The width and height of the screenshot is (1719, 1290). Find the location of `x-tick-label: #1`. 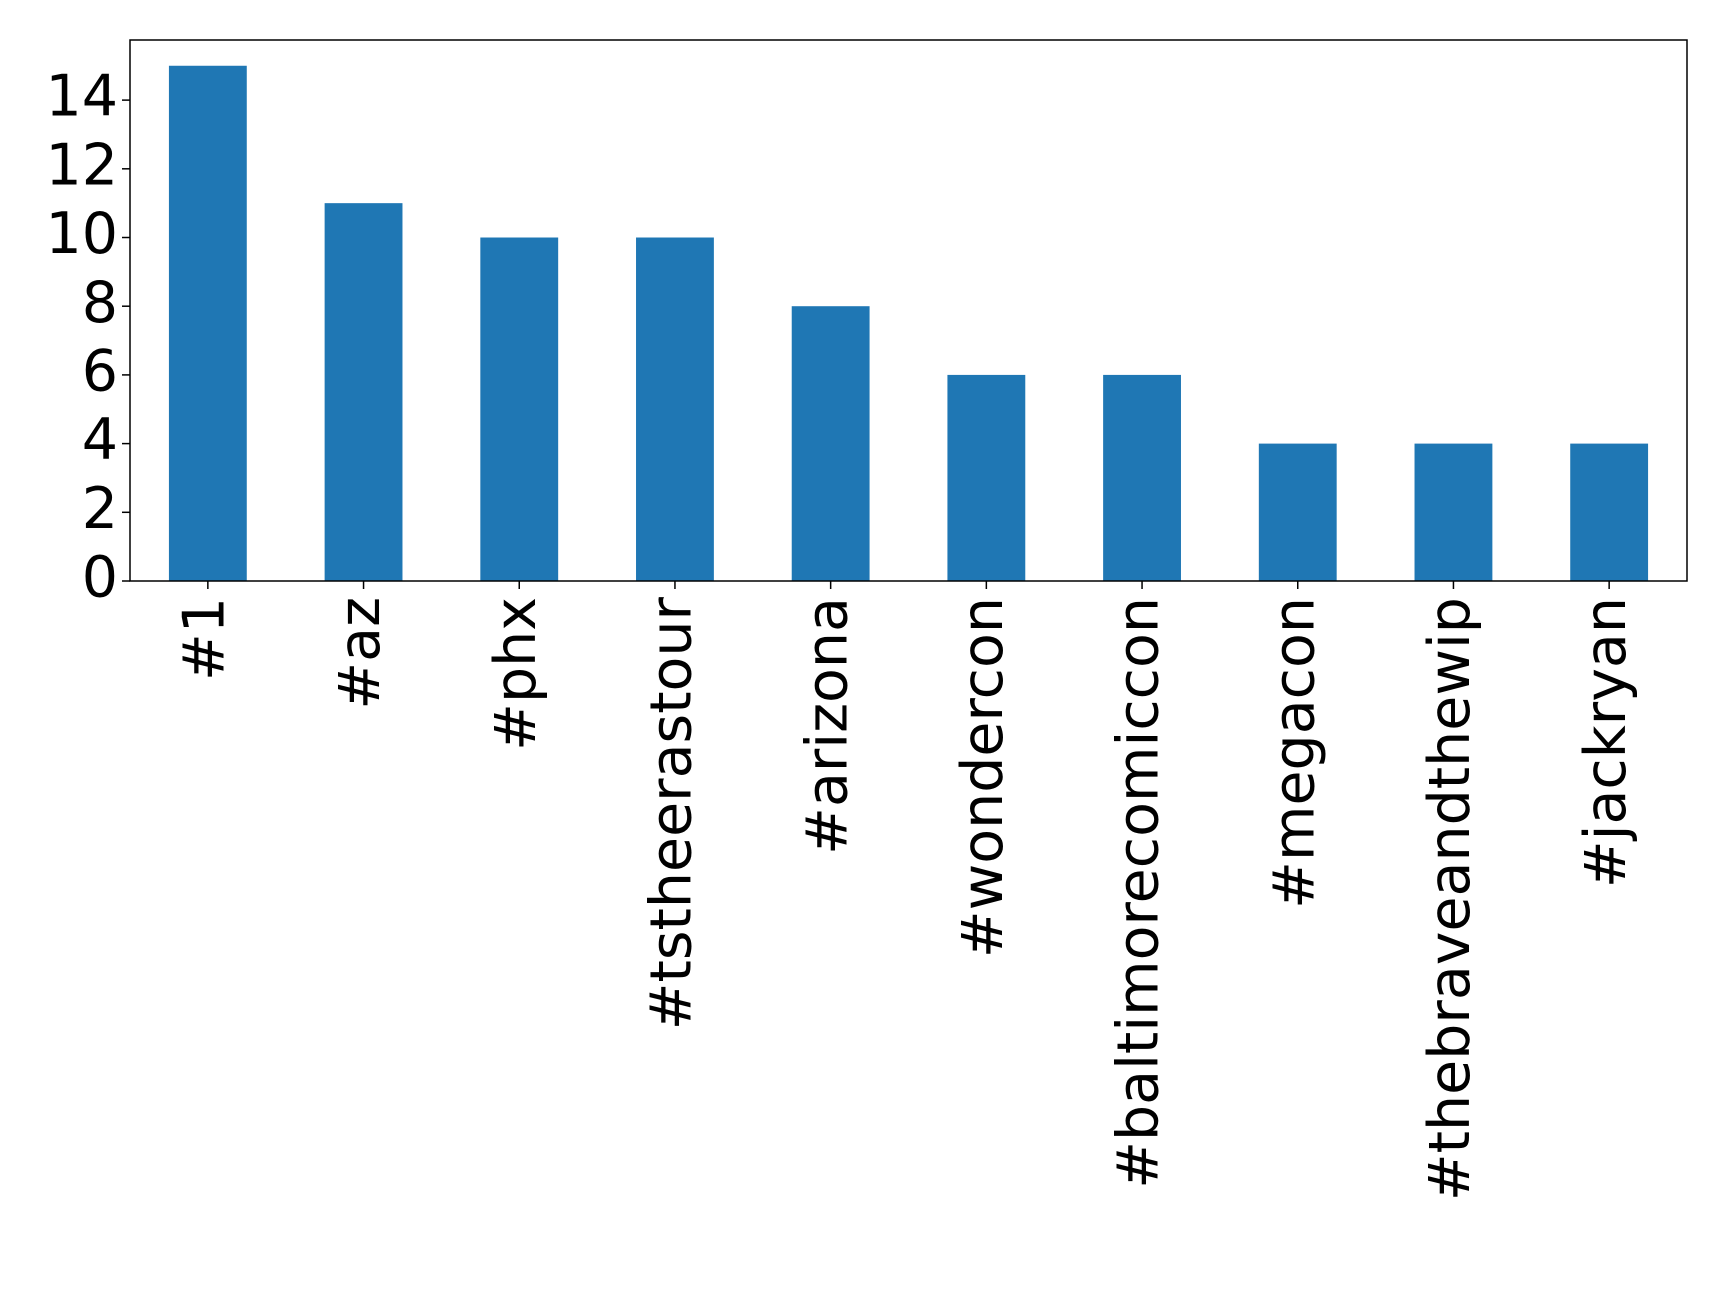

x-tick-label: #1 is located at coordinates (204, 639).